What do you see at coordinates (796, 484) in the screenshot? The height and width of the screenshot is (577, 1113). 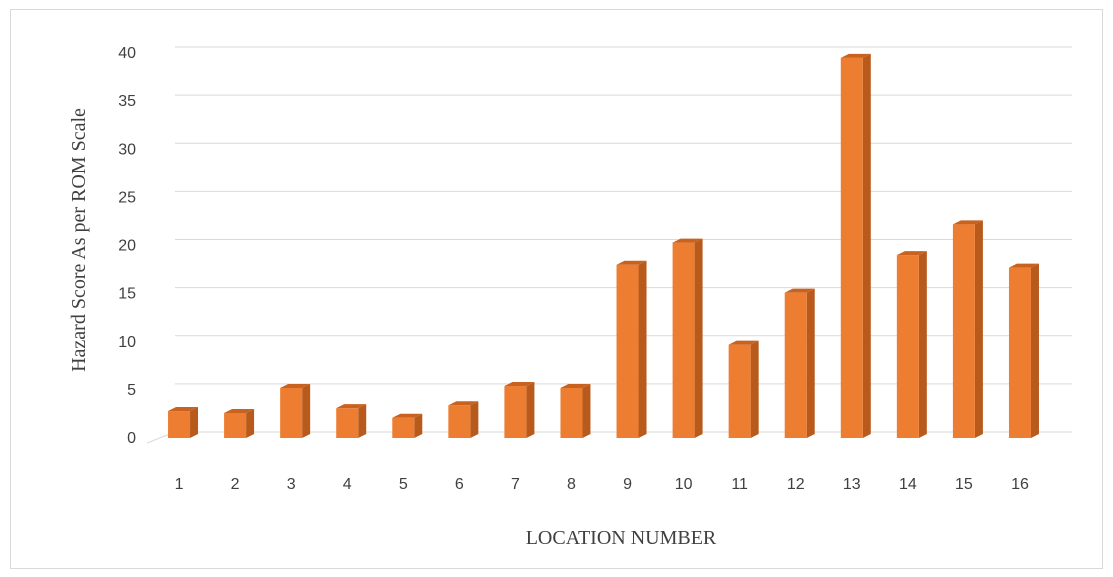 I see `x-tick-label: 12` at bounding box center [796, 484].